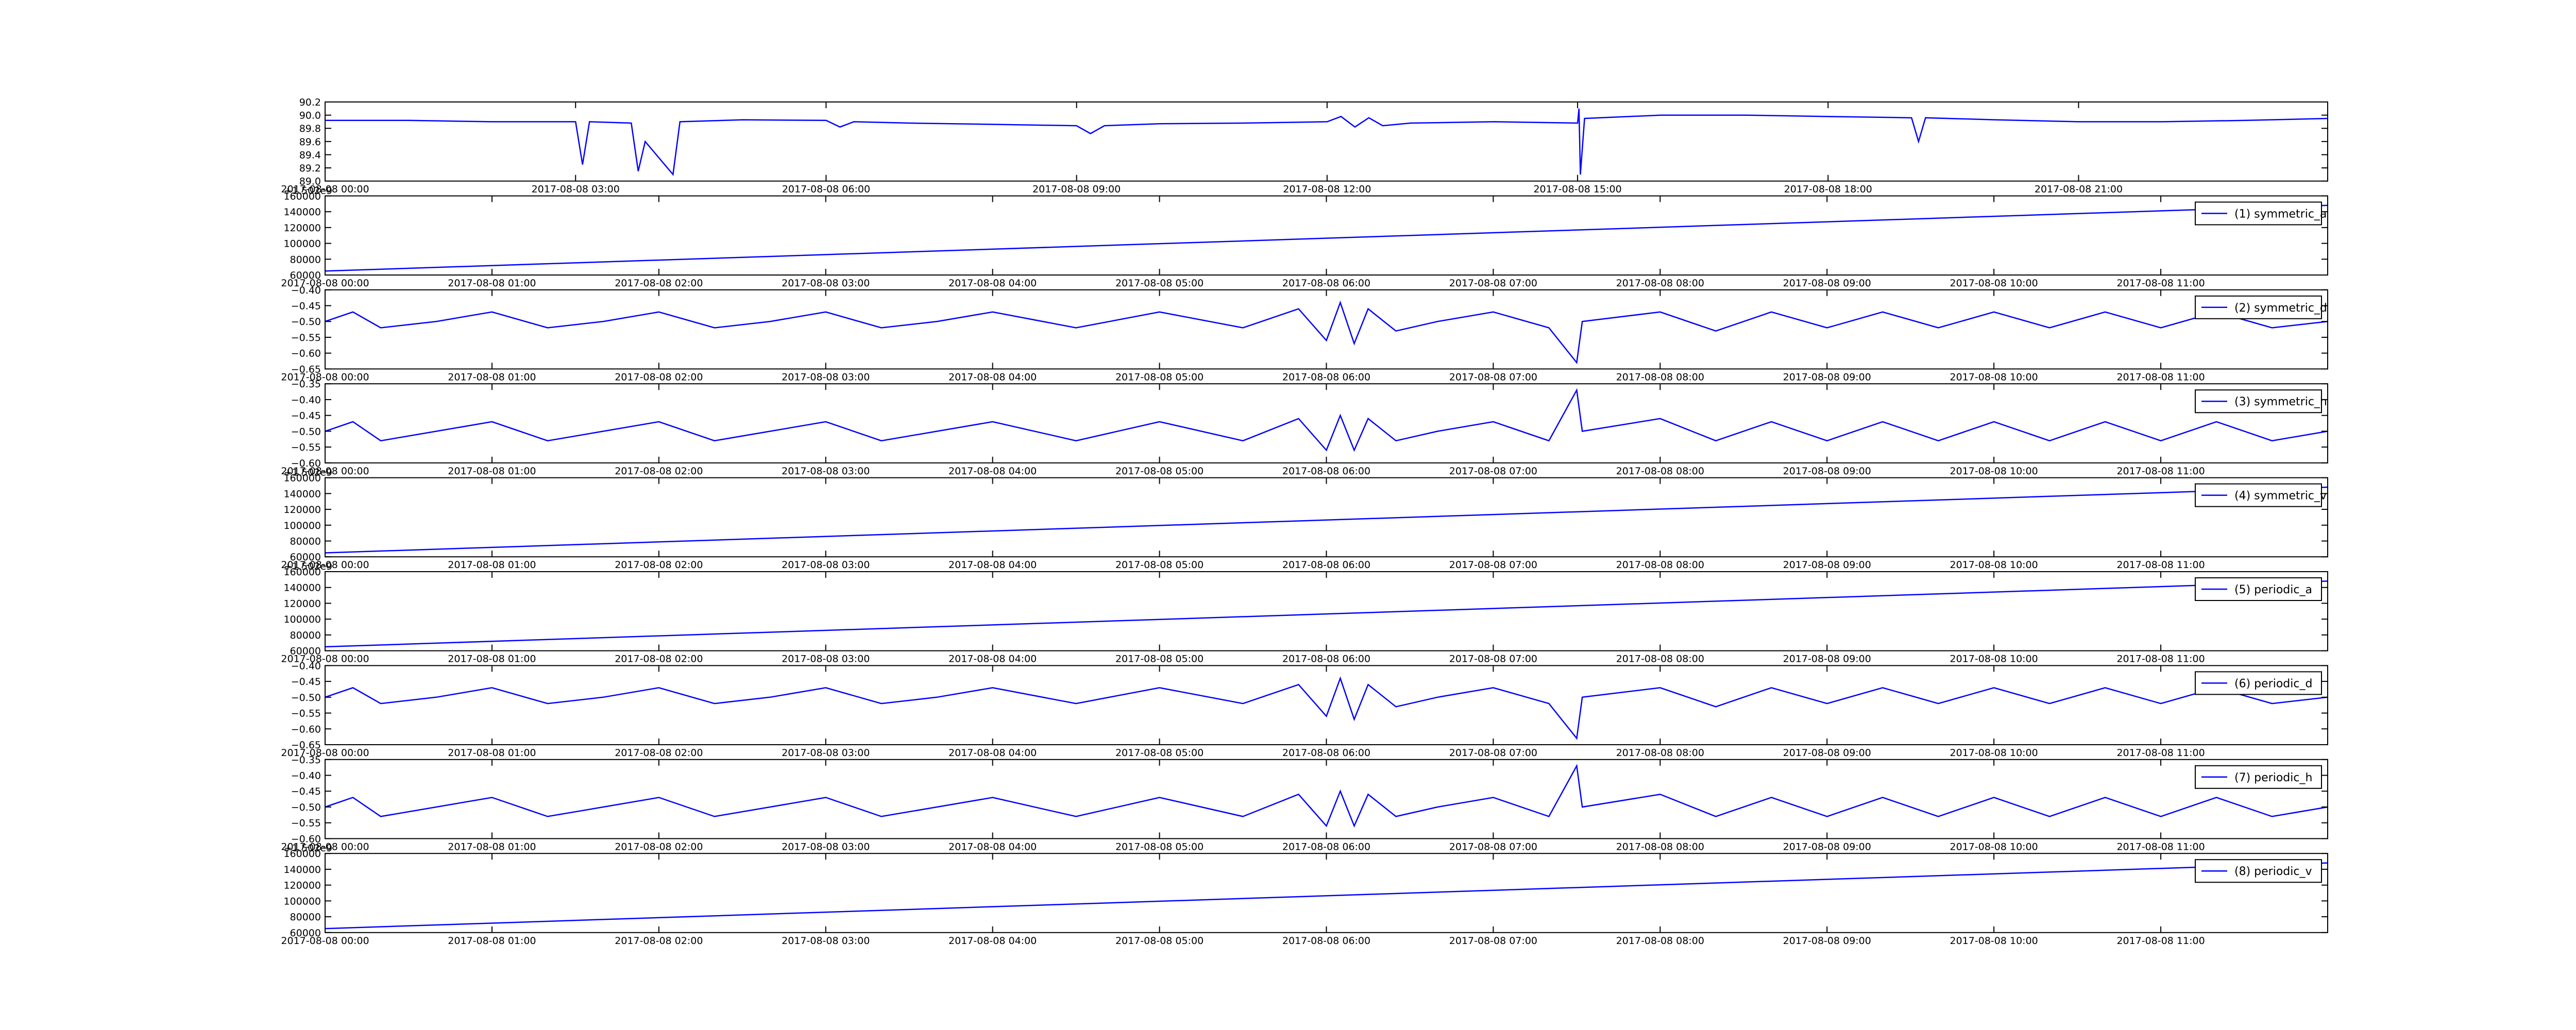 The image size is (2576, 1030). I want to click on y-tick-label: 89.0, so click(310, 181).